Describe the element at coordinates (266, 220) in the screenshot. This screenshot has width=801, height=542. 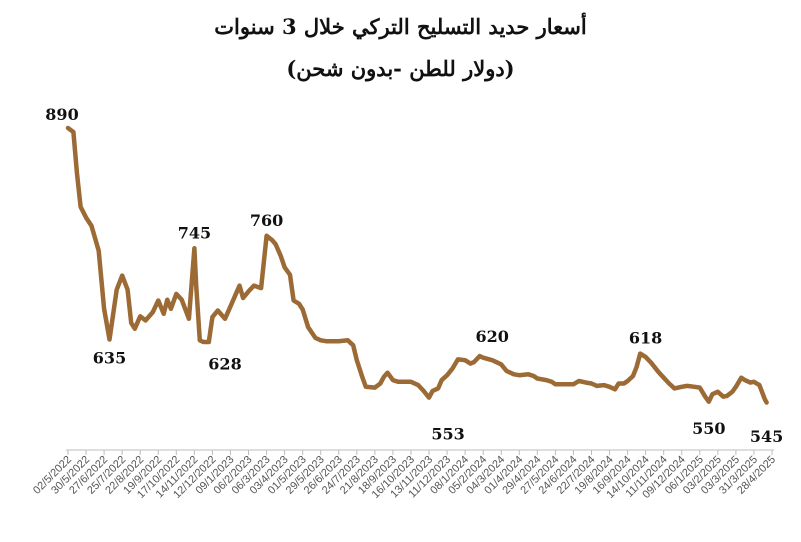
I see `data-label: 760` at that location.